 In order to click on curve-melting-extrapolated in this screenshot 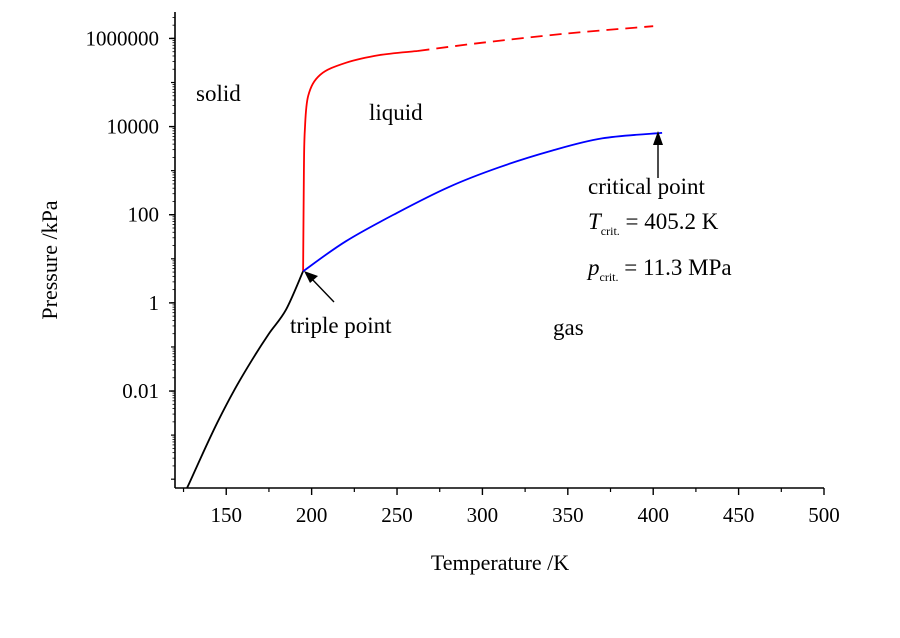, I will do `click(535, 38)`.